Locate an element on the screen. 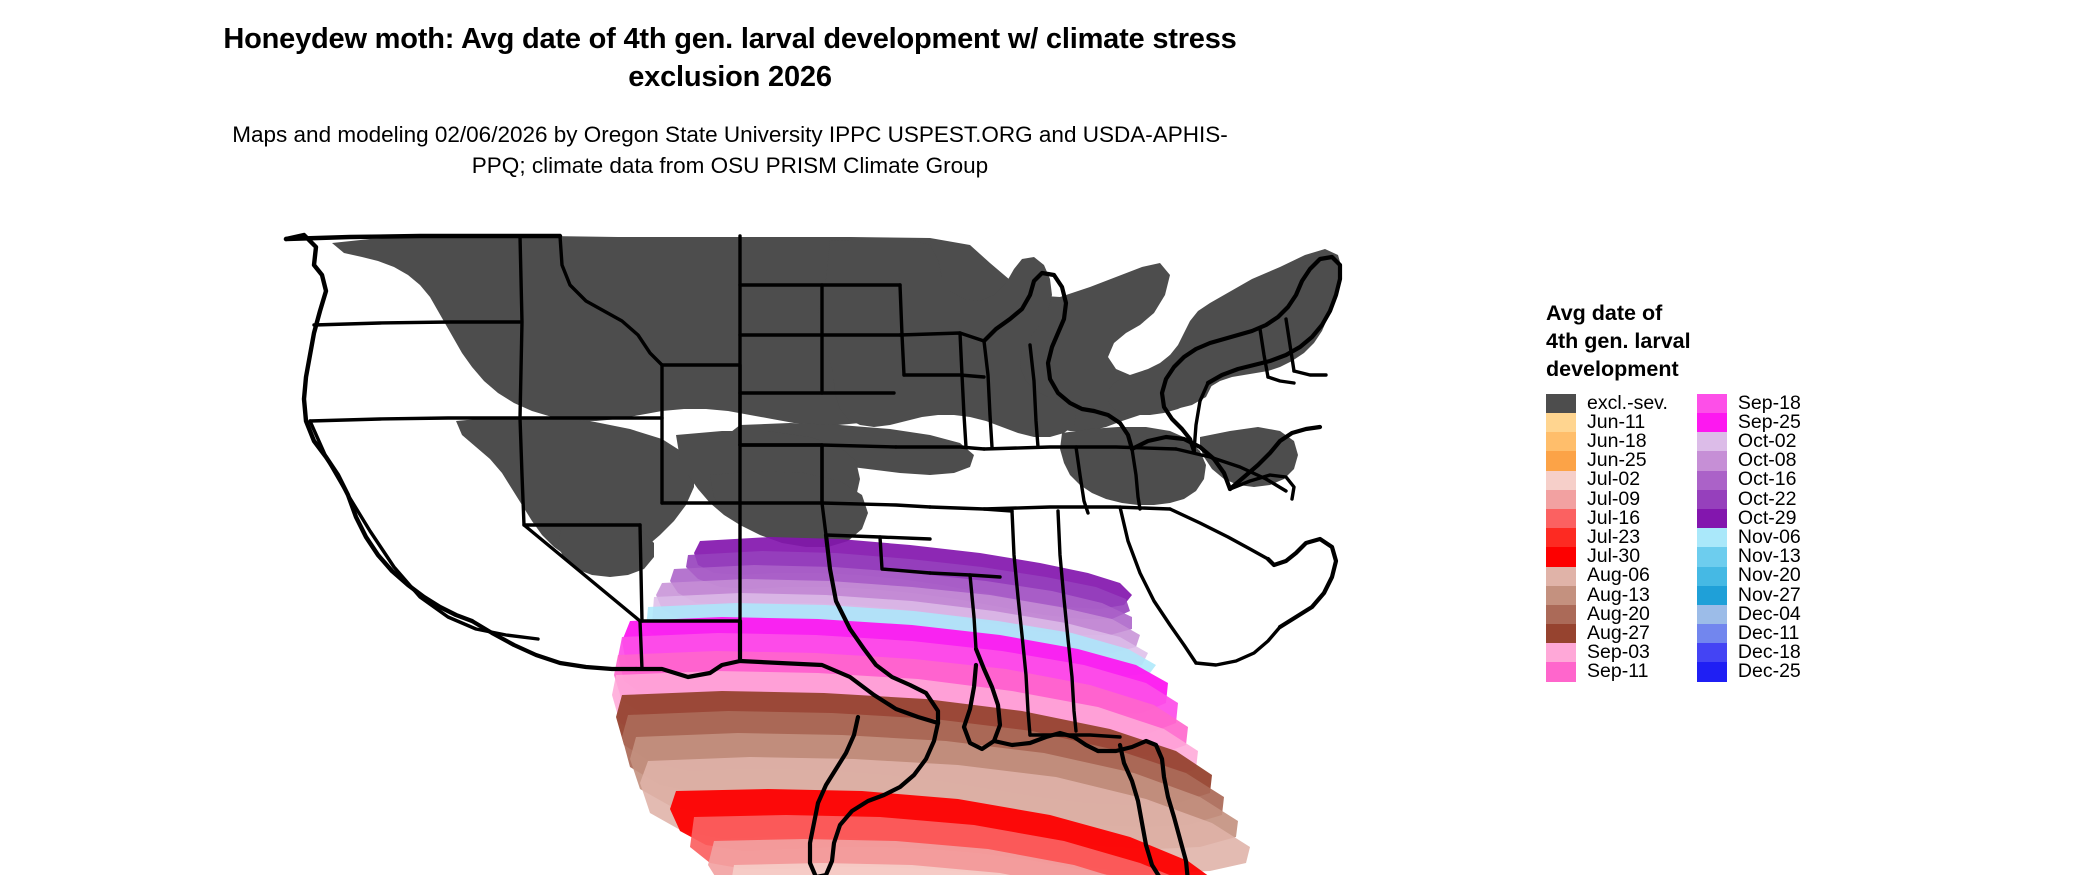 This screenshot has height=892, width=2100. legend-item: Jul-16 is located at coordinates (1607, 517).